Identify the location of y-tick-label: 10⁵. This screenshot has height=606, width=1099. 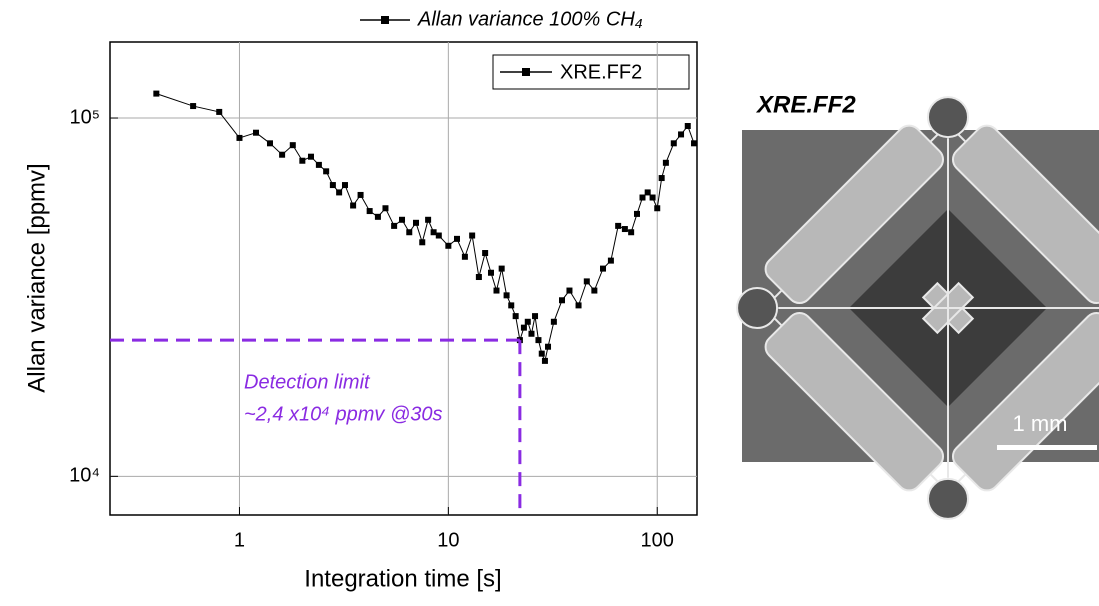
(84, 117).